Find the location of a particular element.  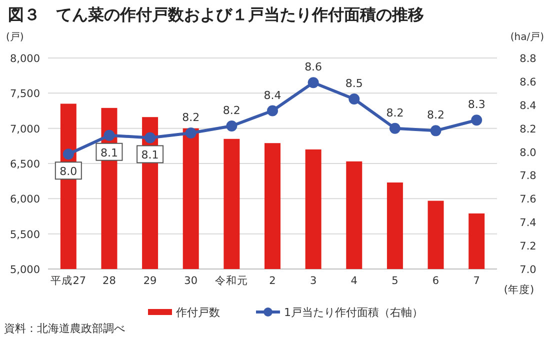

y-tick-label: 5,000 is located at coordinates (25, 270).